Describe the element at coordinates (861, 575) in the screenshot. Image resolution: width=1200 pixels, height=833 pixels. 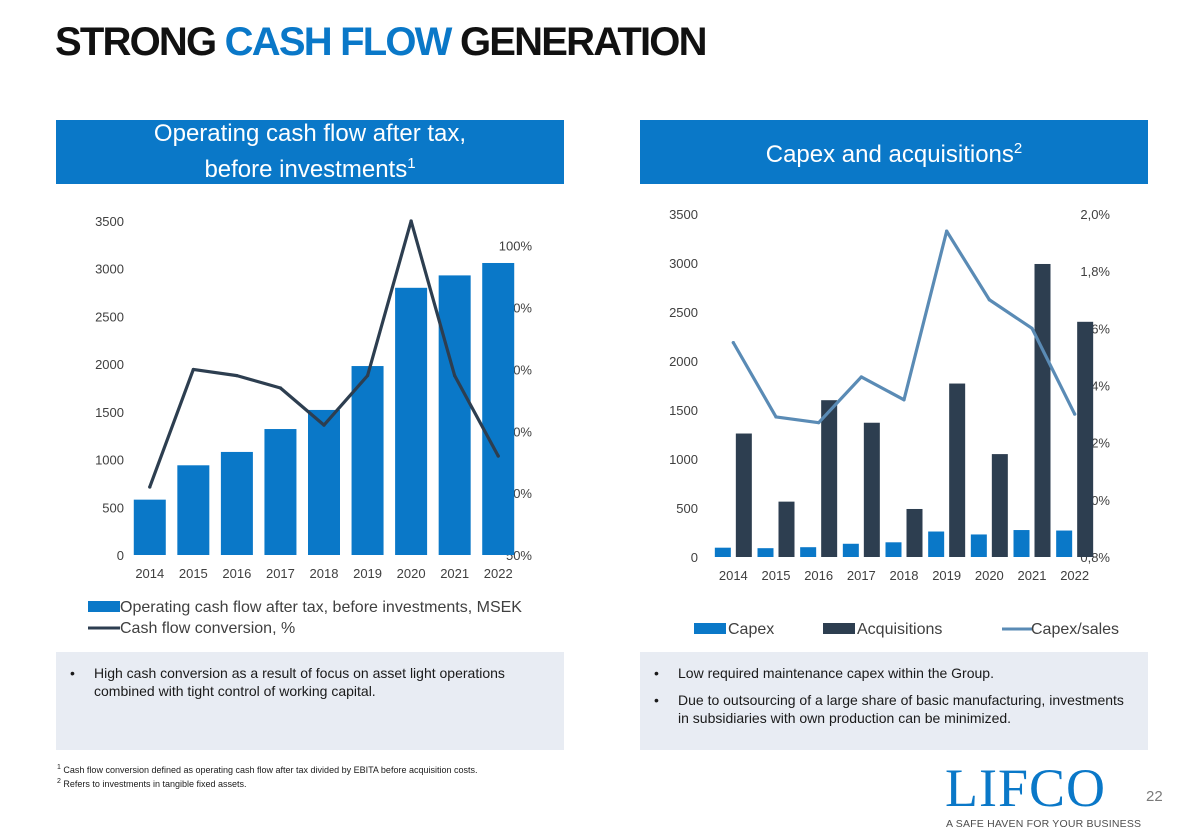
I see `x-tick-label: 2017` at that location.